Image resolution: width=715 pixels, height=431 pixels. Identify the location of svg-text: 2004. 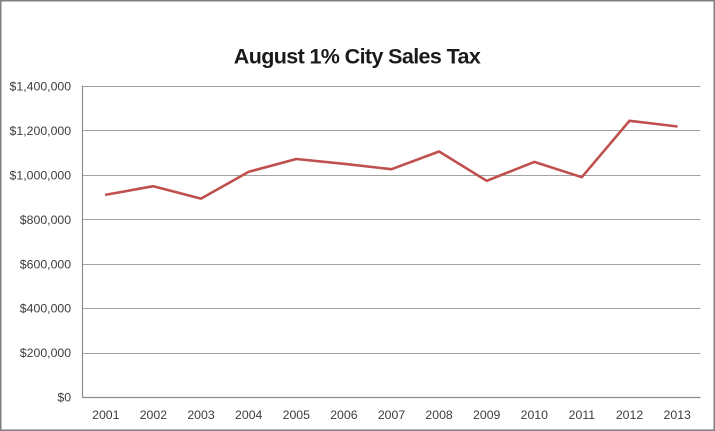
(249, 415).